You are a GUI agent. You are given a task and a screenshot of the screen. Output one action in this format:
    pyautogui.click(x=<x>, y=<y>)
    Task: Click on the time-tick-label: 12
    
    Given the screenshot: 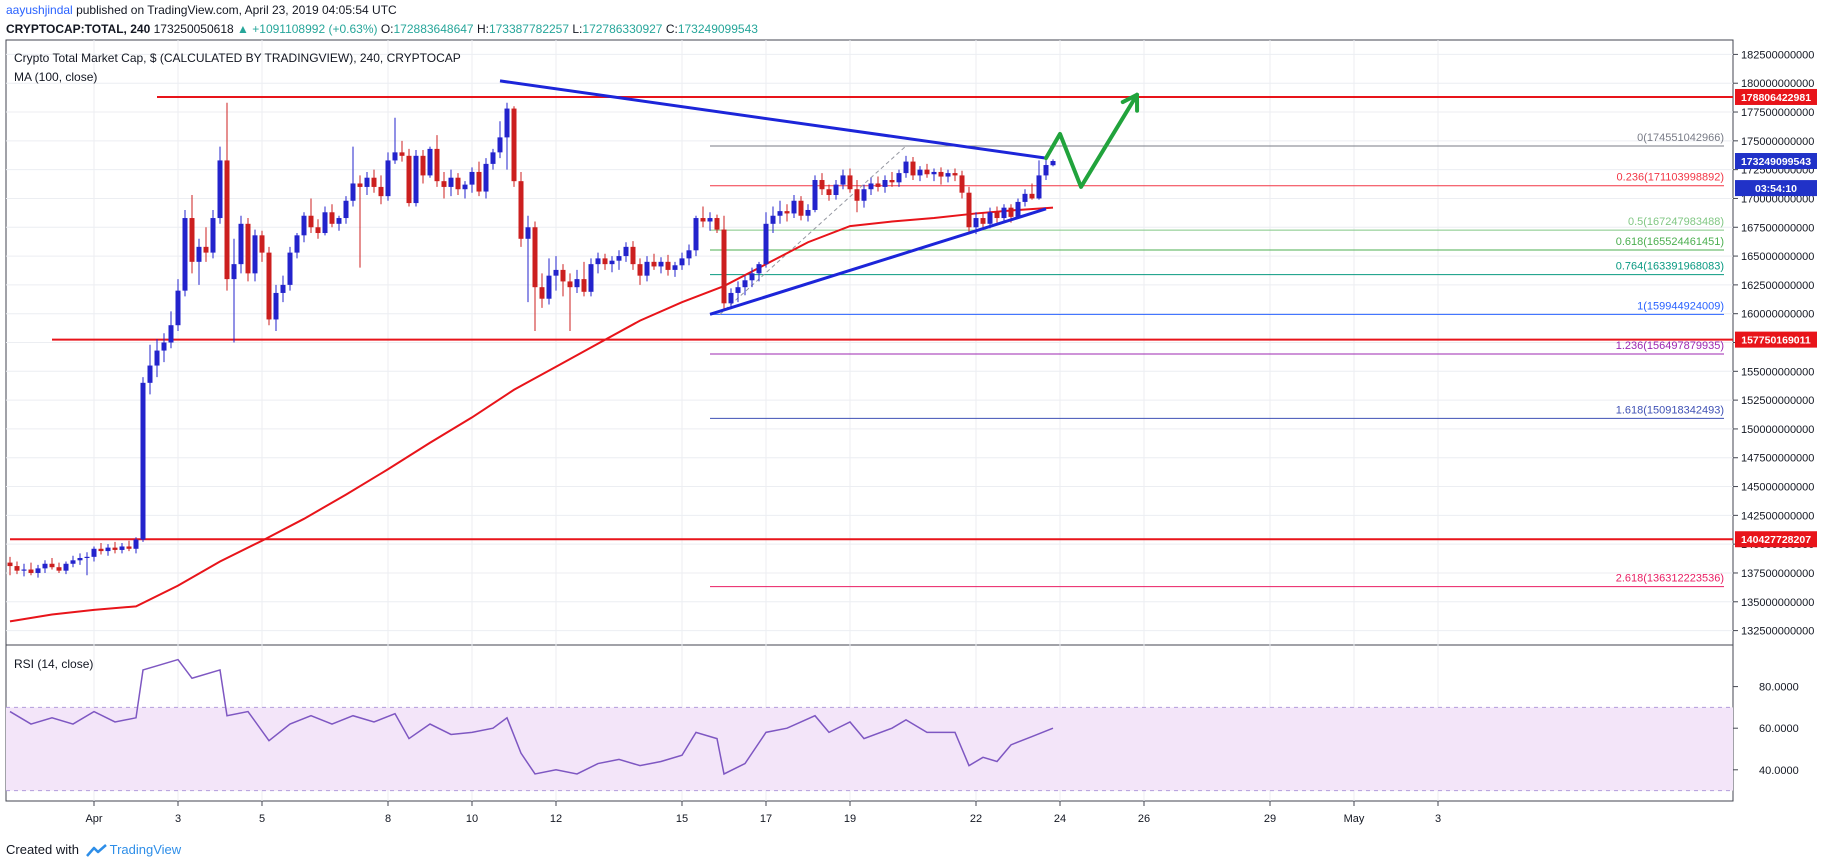 What is the action you would take?
    pyautogui.click(x=556, y=819)
    